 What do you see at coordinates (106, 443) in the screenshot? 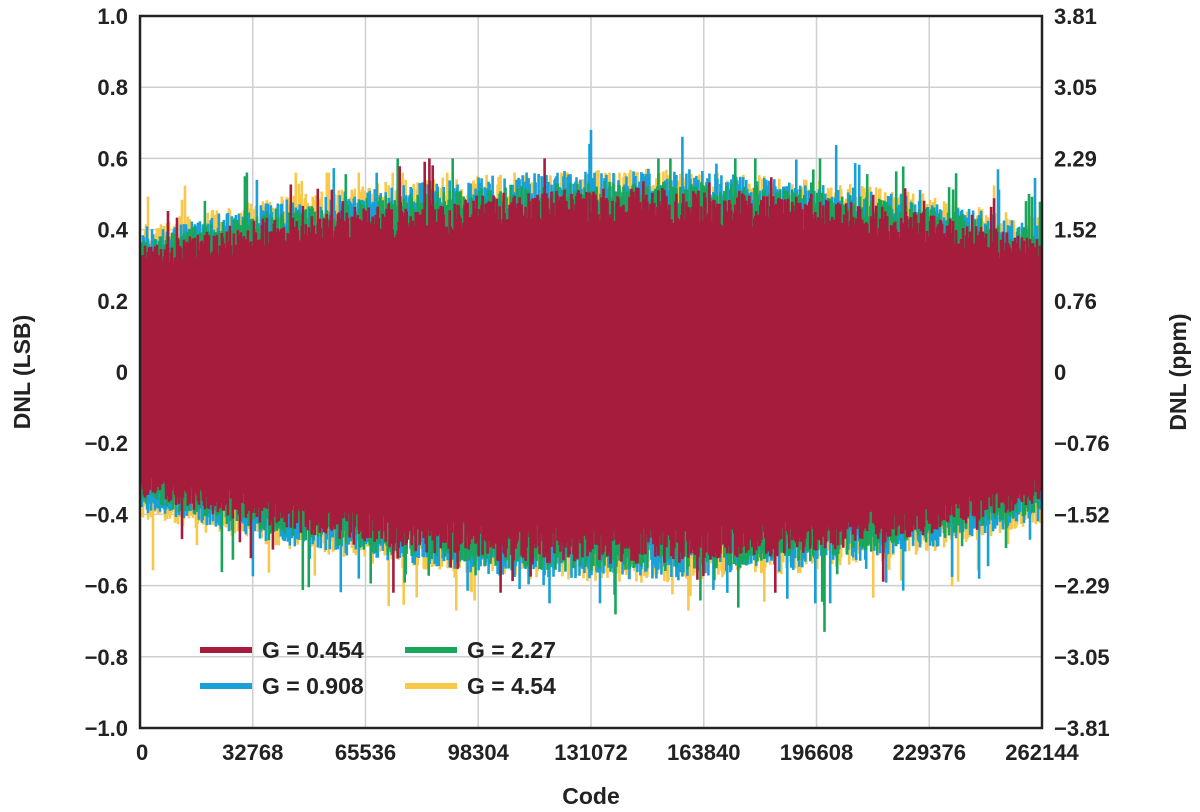
I see `left-y-tick-label: −0.2` at bounding box center [106, 443].